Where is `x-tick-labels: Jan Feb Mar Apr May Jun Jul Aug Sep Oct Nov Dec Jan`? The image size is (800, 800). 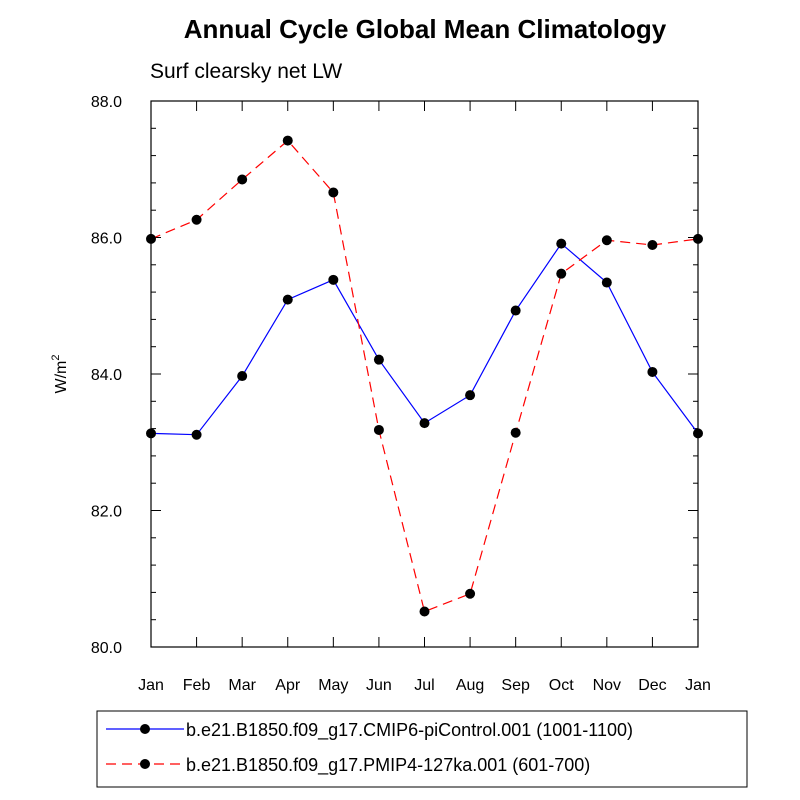 x-tick-labels: Jan Feb Mar Apr May Jun Jul Aug Sep Oct Nov Dec Jan is located at coordinates (424, 685).